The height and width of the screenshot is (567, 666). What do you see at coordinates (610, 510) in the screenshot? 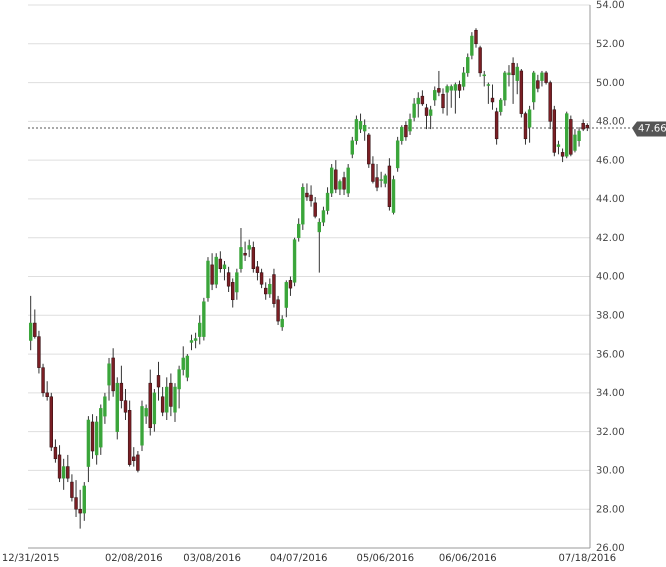
I see `y-tick-label: 28.00` at bounding box center [610, 510].